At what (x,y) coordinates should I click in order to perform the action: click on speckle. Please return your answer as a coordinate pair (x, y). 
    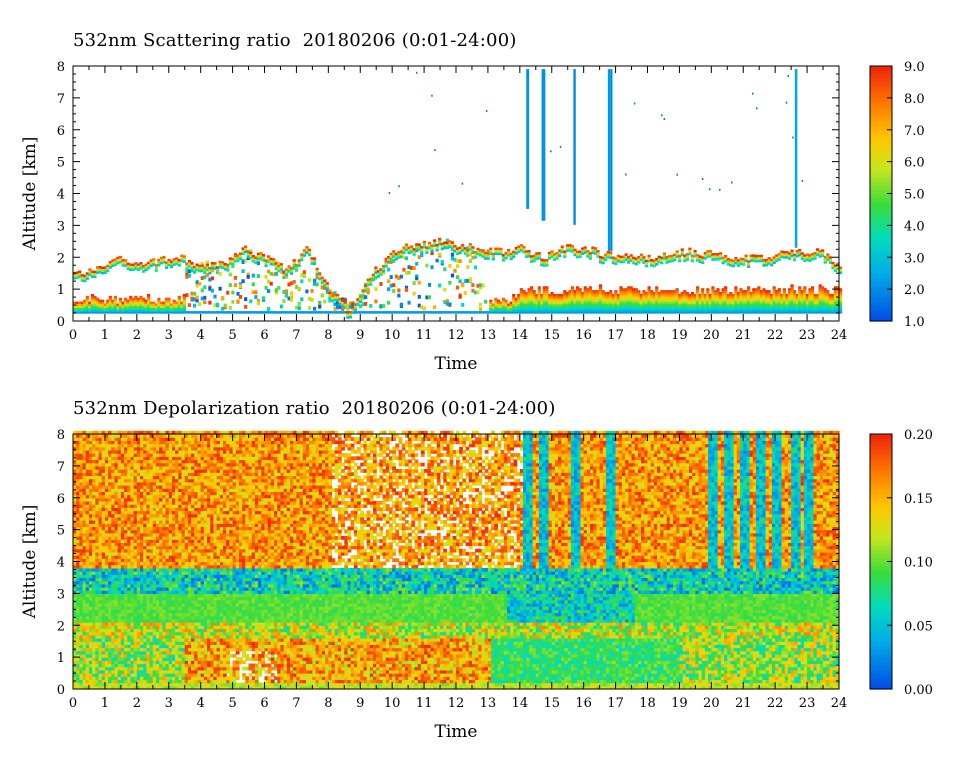
    Looking at the image, I should click on (462, 183).